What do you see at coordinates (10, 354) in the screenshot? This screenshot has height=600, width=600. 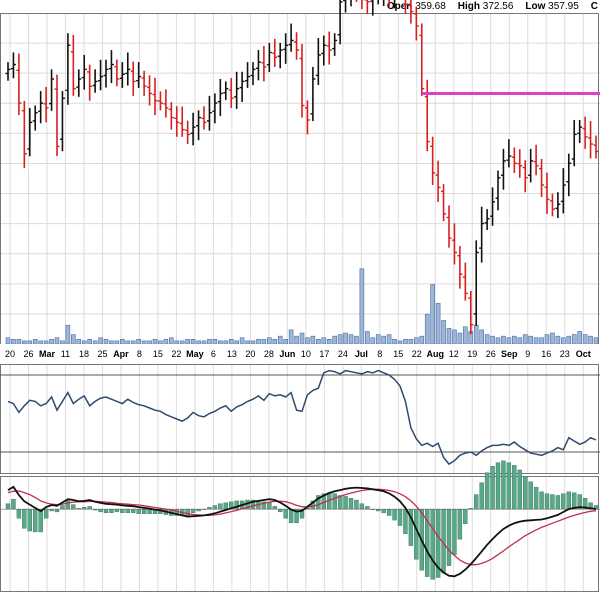 I see `date-tick-label: 20` at bounding box center [10, 354].